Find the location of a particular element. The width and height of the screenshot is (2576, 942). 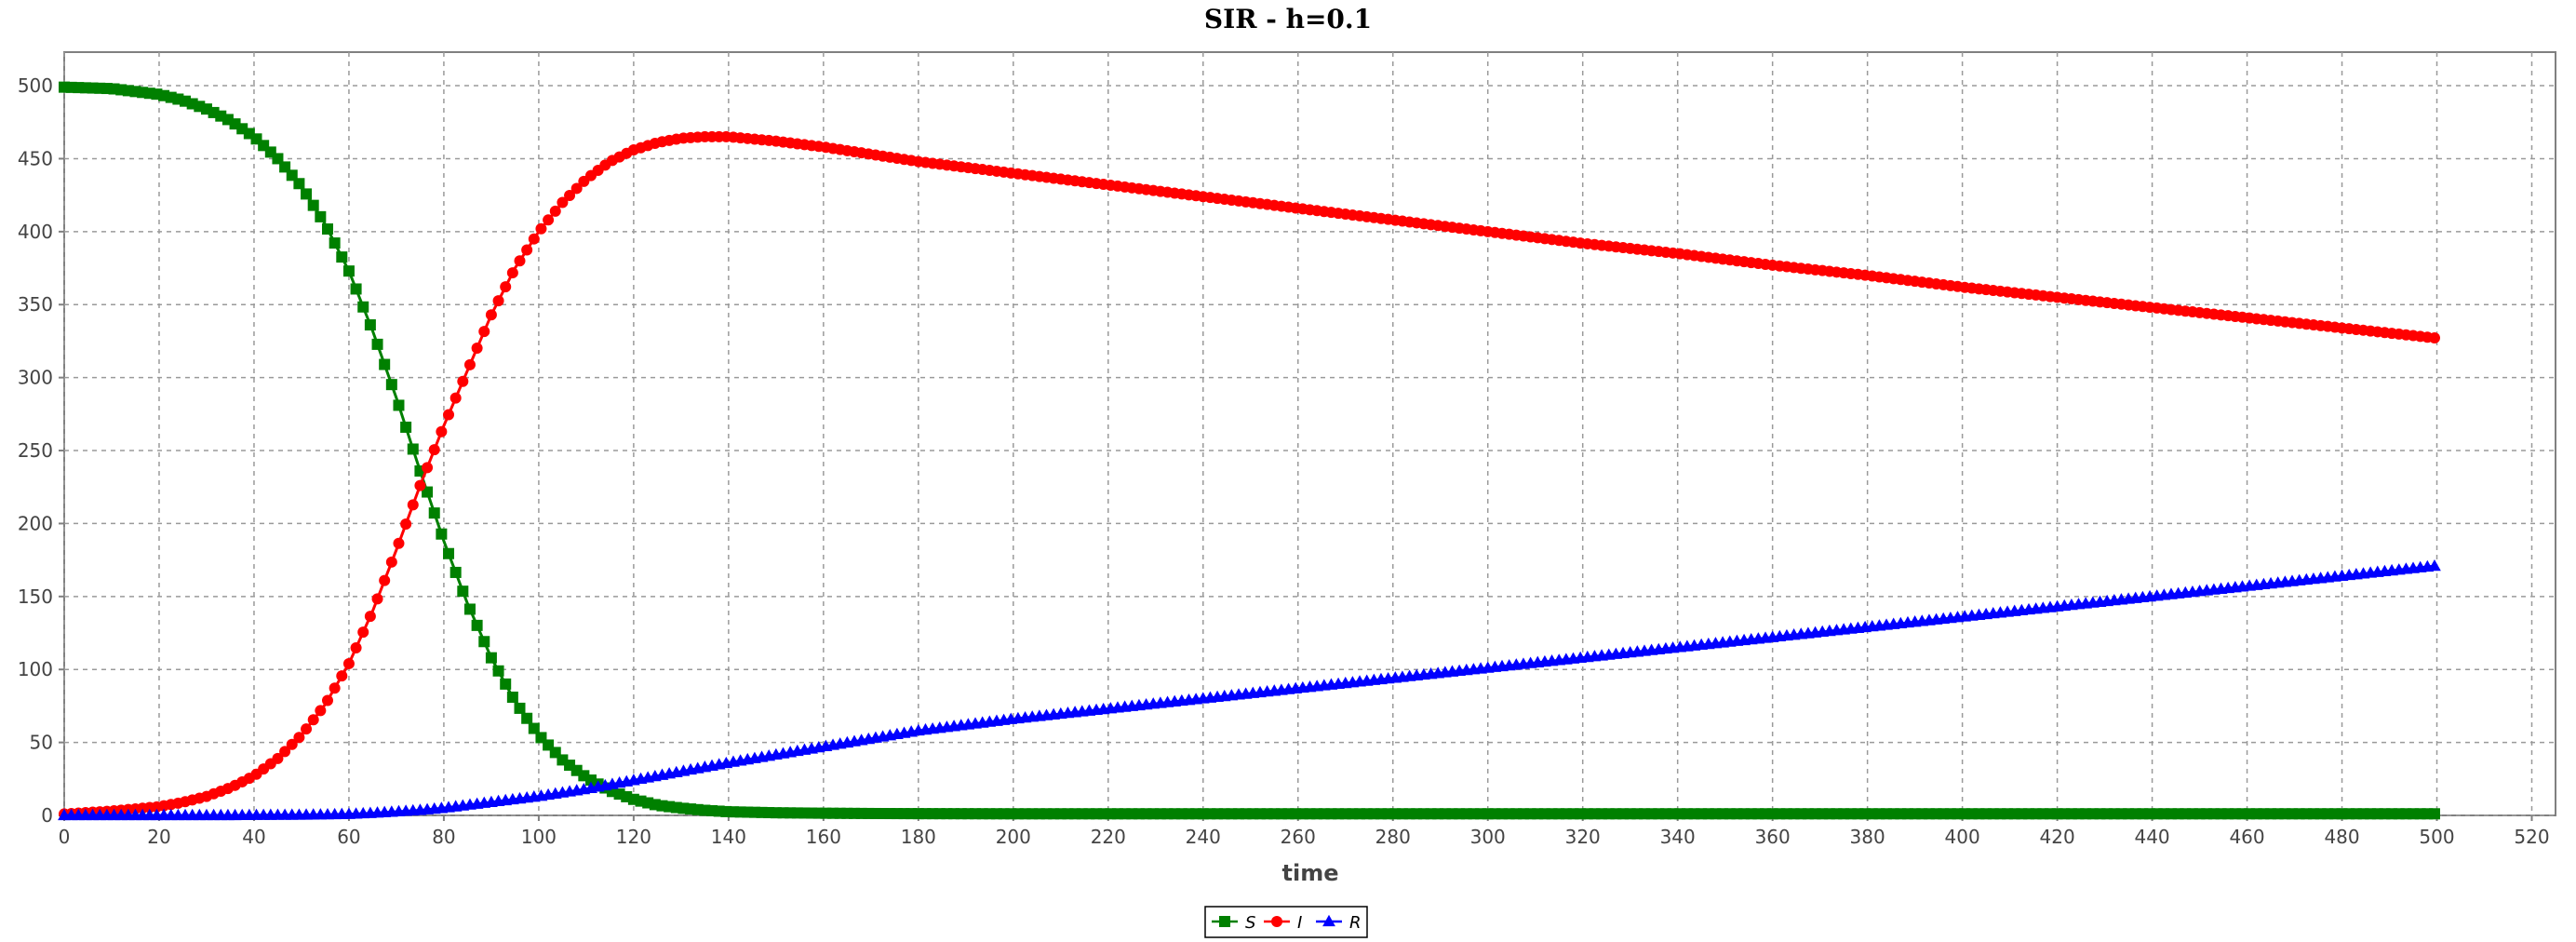

legend-label: R is located at coordinates (1355, 923).